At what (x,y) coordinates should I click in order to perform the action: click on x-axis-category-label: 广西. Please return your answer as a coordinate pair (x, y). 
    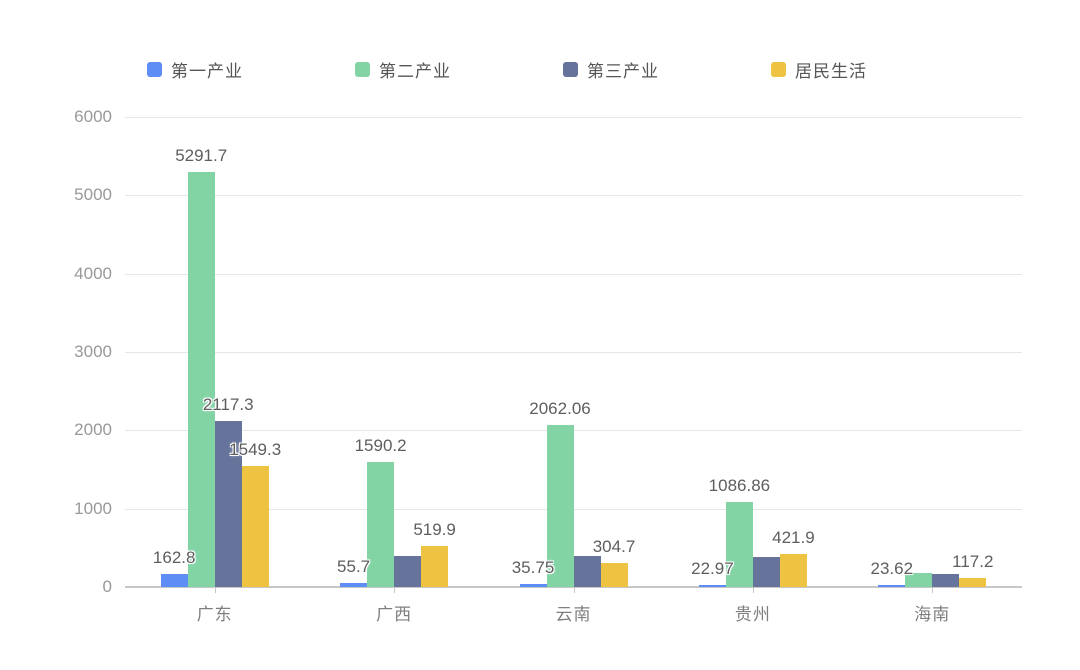
    Looking at the image, I should click on (394, 614).